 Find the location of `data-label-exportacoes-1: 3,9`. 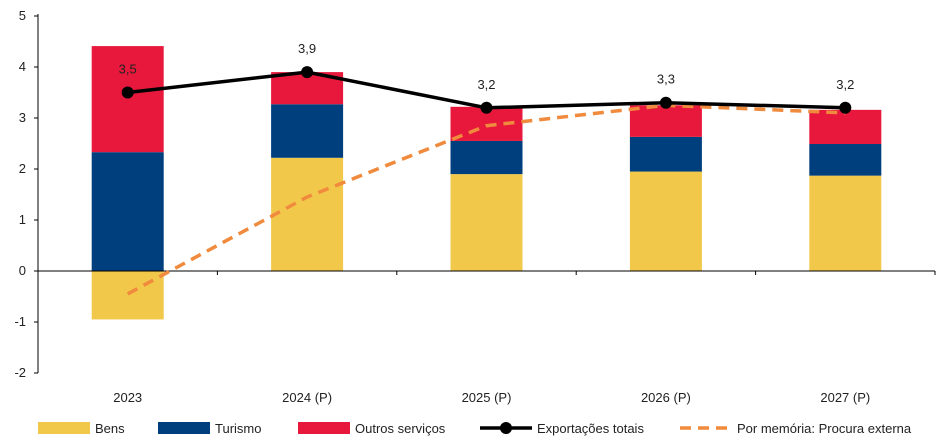

data-label-exportacoes-1: 3,9 is located at coordinates (307, 48).